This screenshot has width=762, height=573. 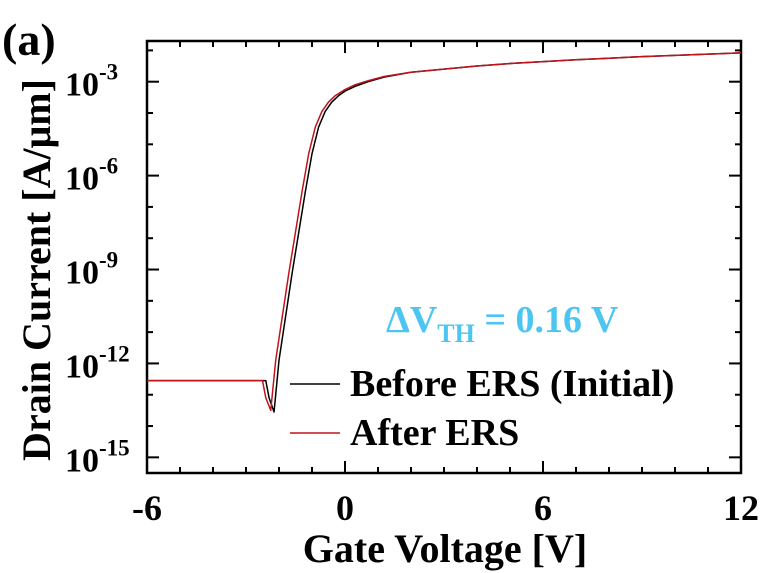 What do you see at coordinates (741, 508) in the screenshot?
I see `x-tick-label: 12` at bounding box center [741, 508].